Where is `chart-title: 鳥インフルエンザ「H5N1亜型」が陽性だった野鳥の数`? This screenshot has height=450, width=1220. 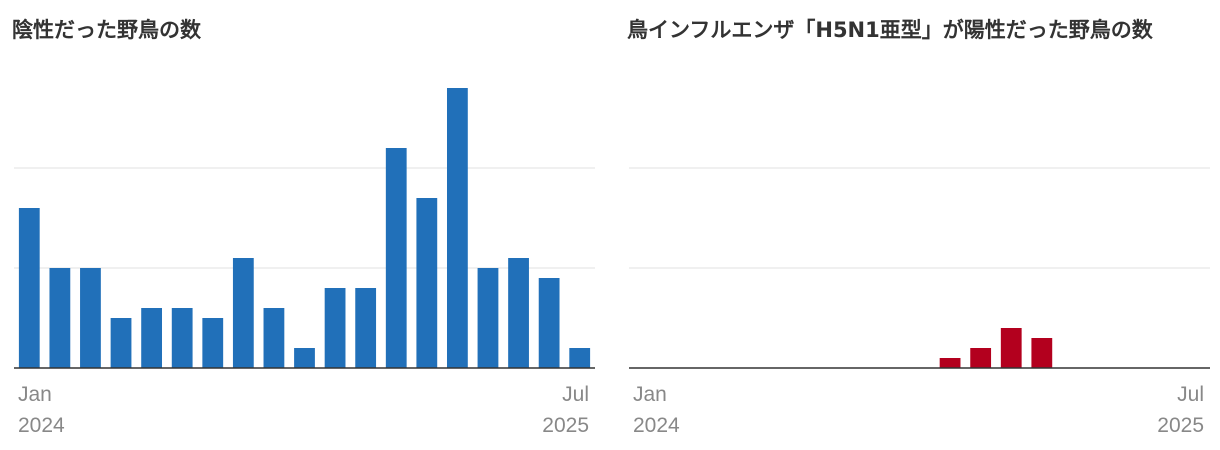
chart-title: 鳥インフルエンザ「H5N1亜型」が陽性だった野鳥の数 is located at coordinates (890, 30).